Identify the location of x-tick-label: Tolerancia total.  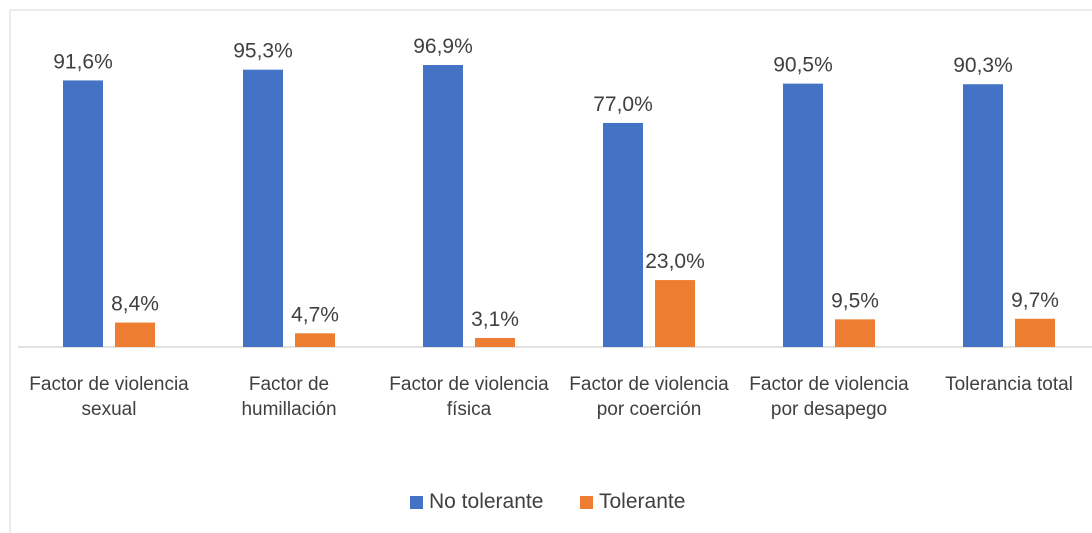
(1009, 384).